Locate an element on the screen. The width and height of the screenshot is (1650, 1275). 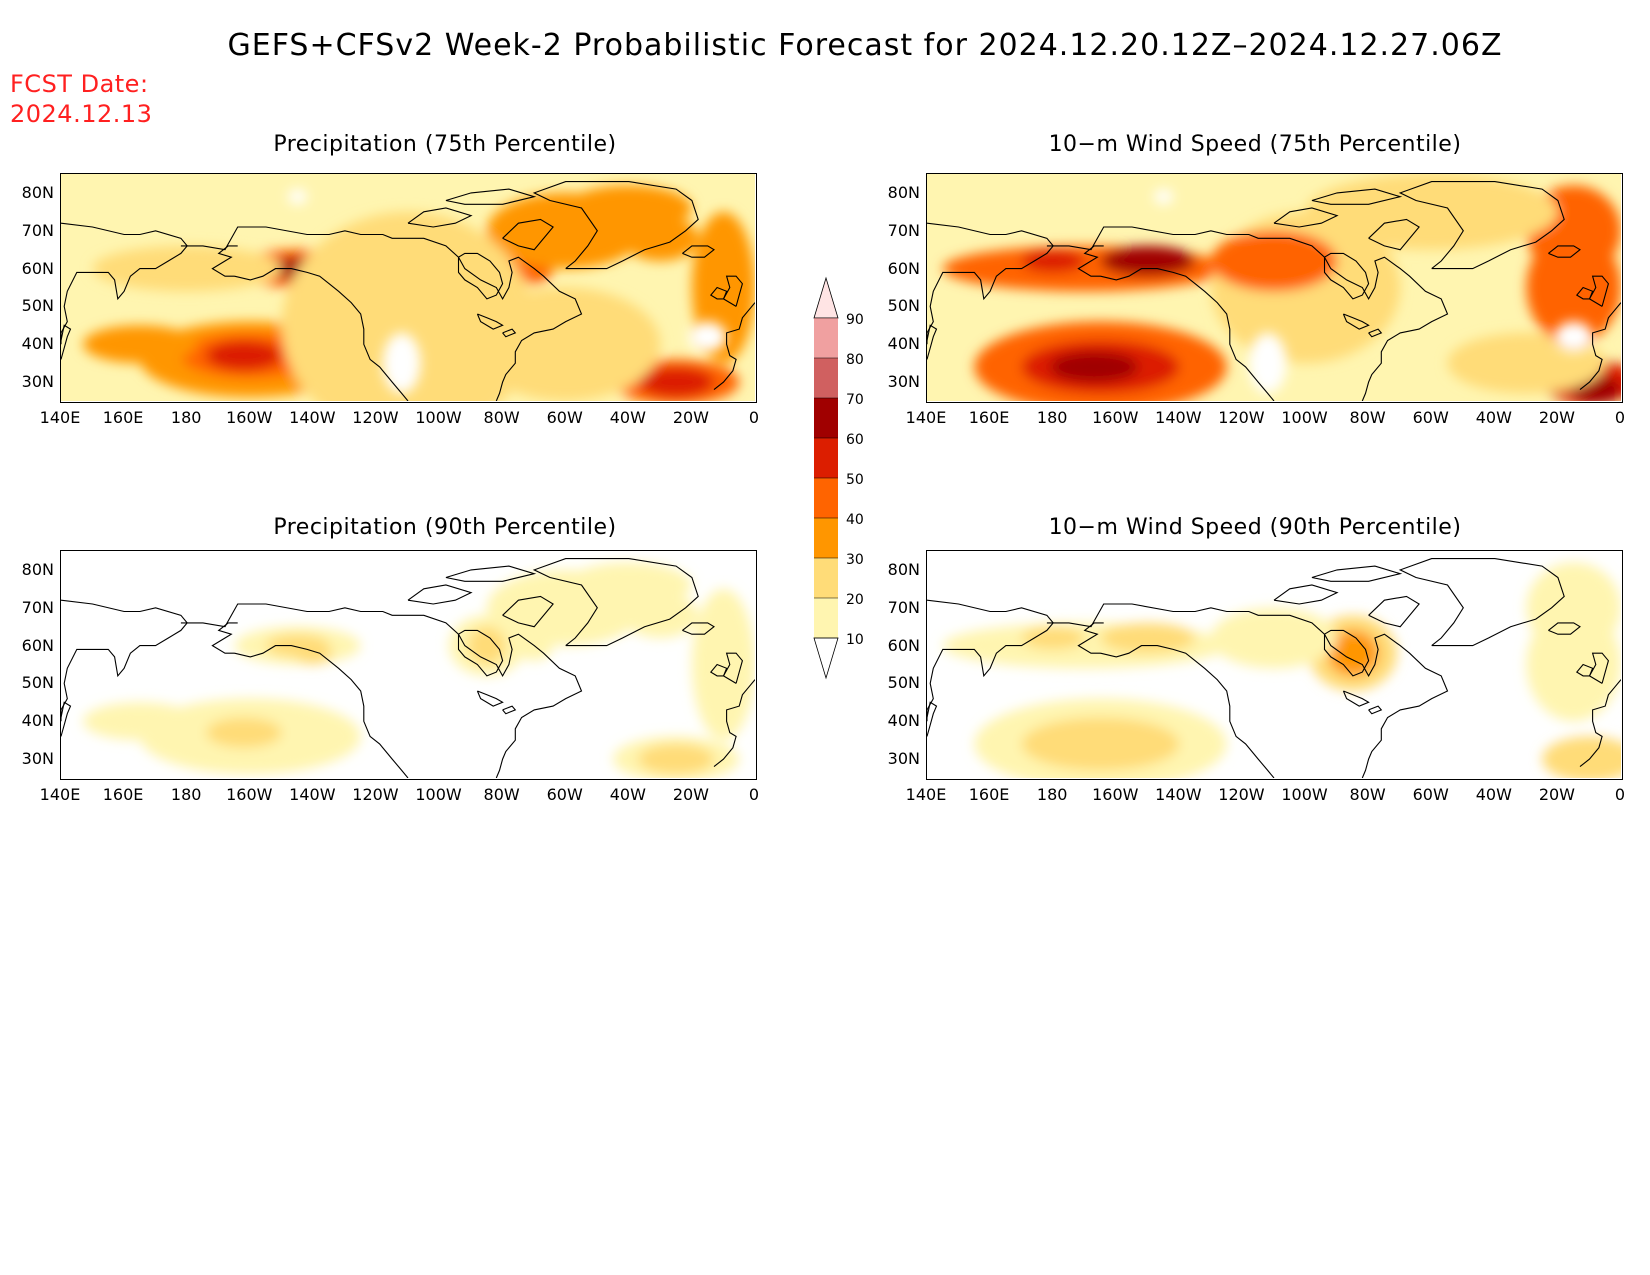
panel-title-precip-75: Precipitation (75th Percentile) is located at coordinates (445, 144).